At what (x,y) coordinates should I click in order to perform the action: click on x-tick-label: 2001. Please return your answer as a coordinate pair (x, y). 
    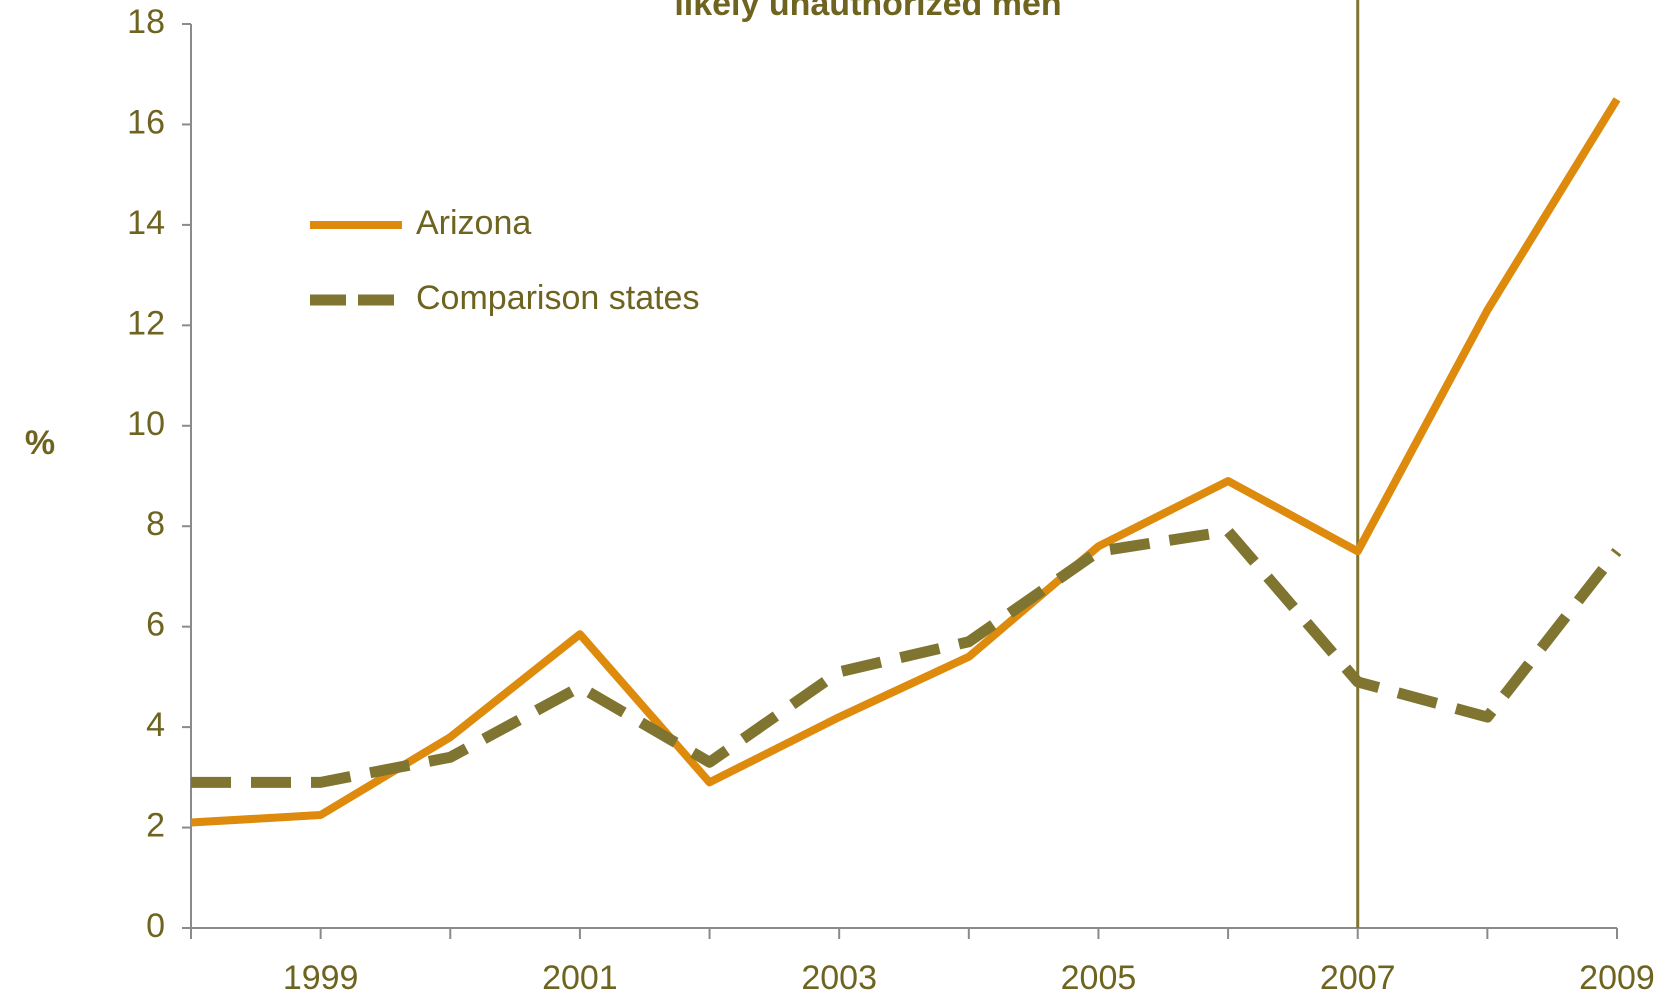
    Looking at the image, I should click on (580, 978).